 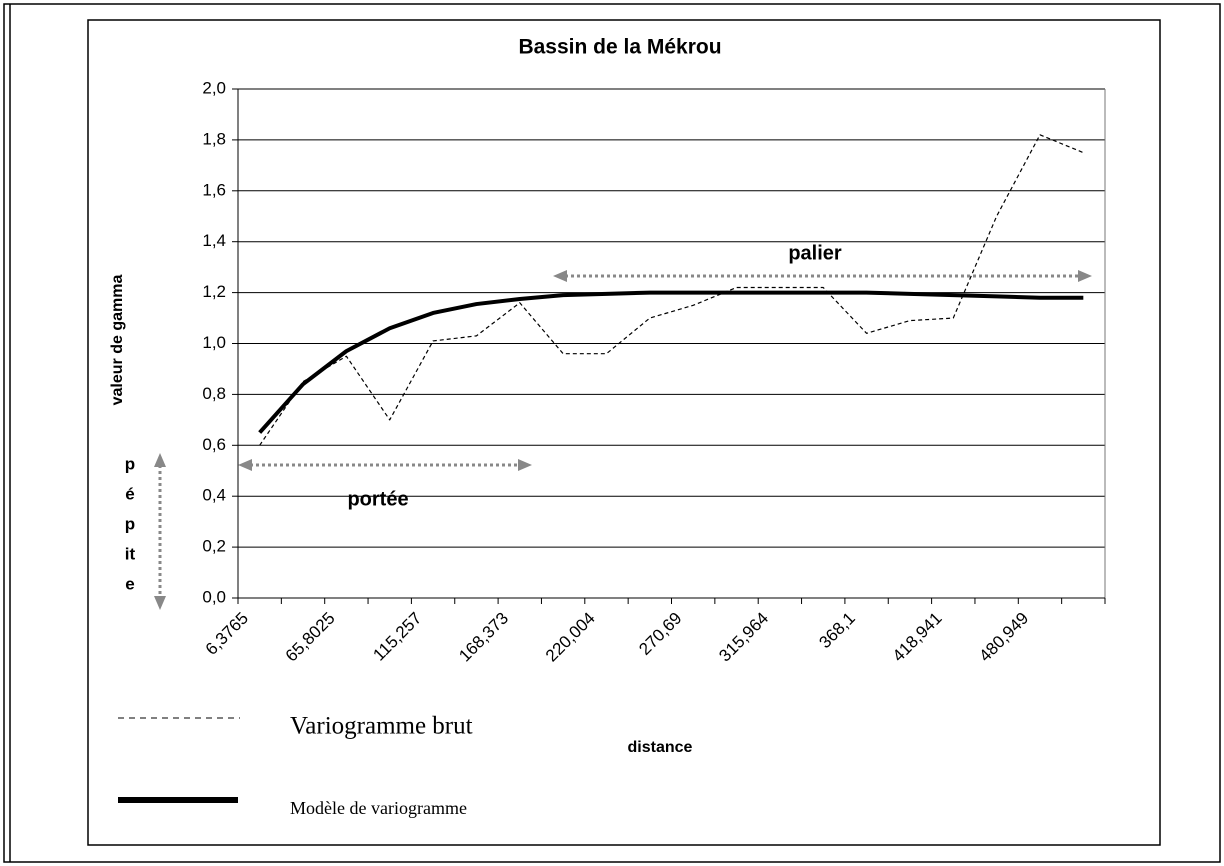 What do you see at coordinates (381, 726) in the screenshot?
I see `legend-label: Variogramme brut` at bounding box center [381, 726].